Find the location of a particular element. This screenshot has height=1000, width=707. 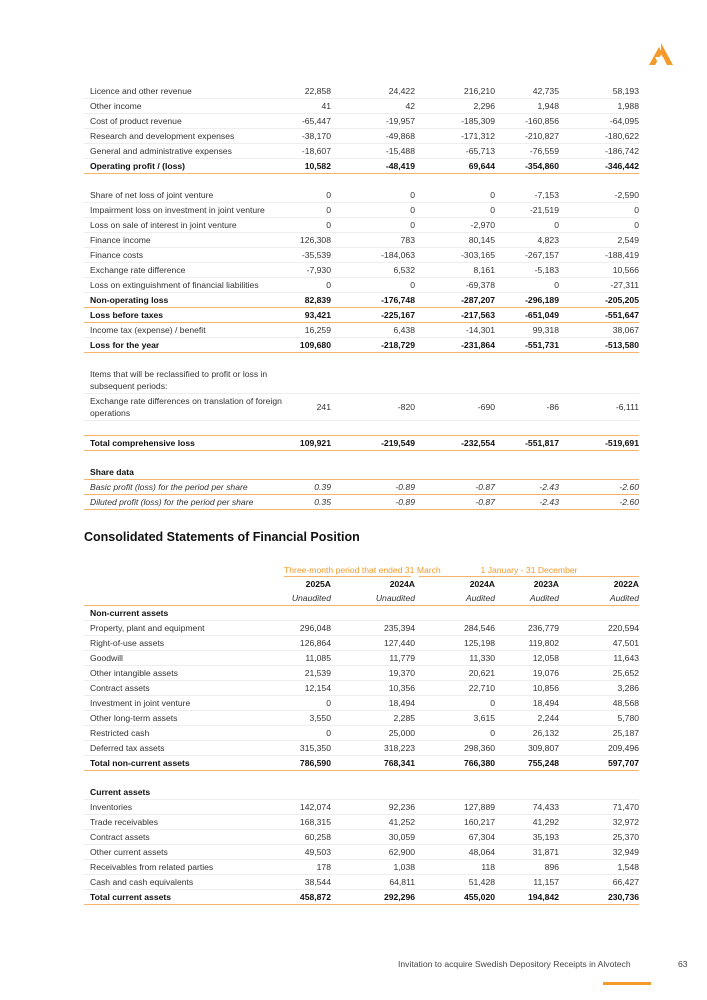

row-value: 315,350 is located at coordinates (307, 748).